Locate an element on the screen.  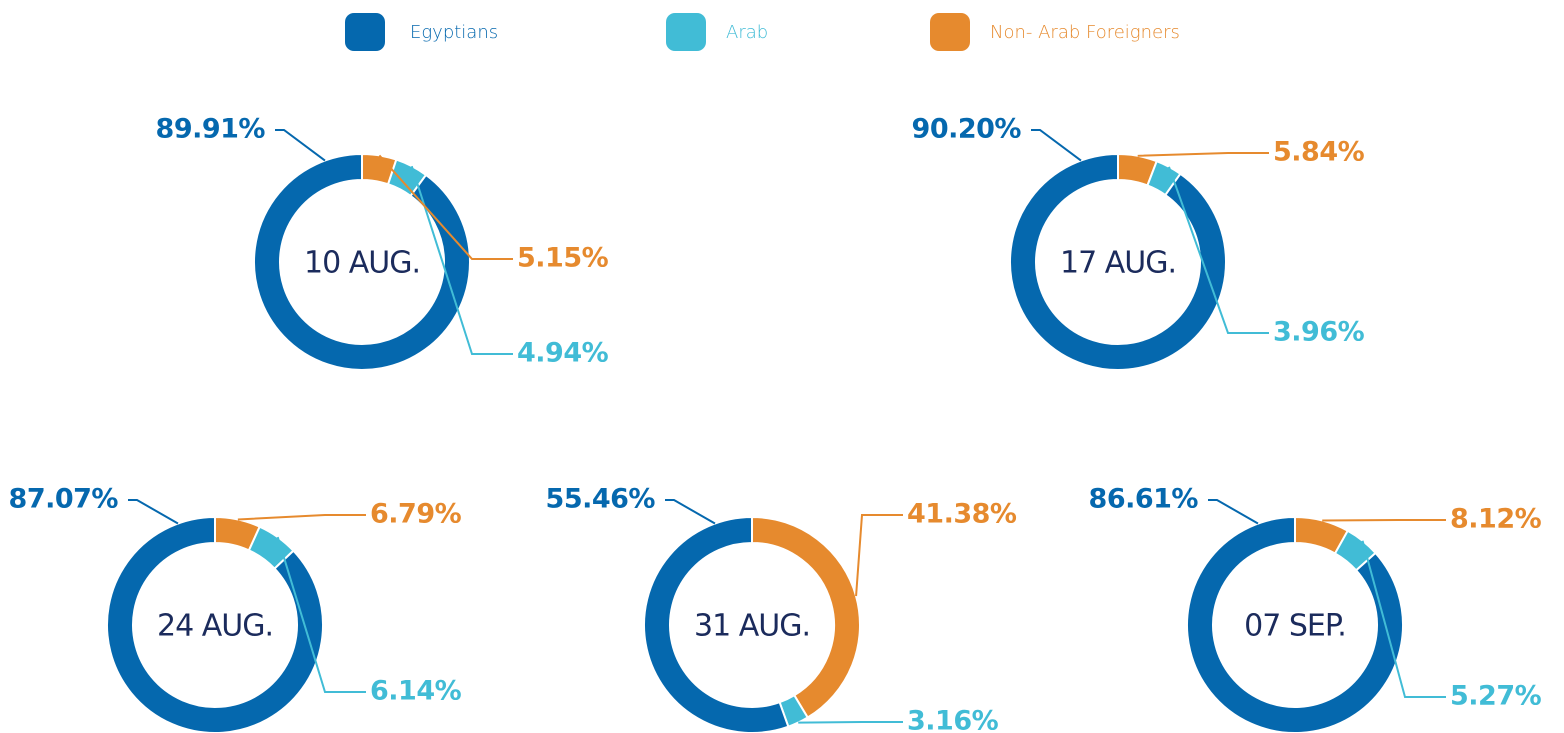
donut-center-label: 31 AUG. is located at coordinates (752, 626).